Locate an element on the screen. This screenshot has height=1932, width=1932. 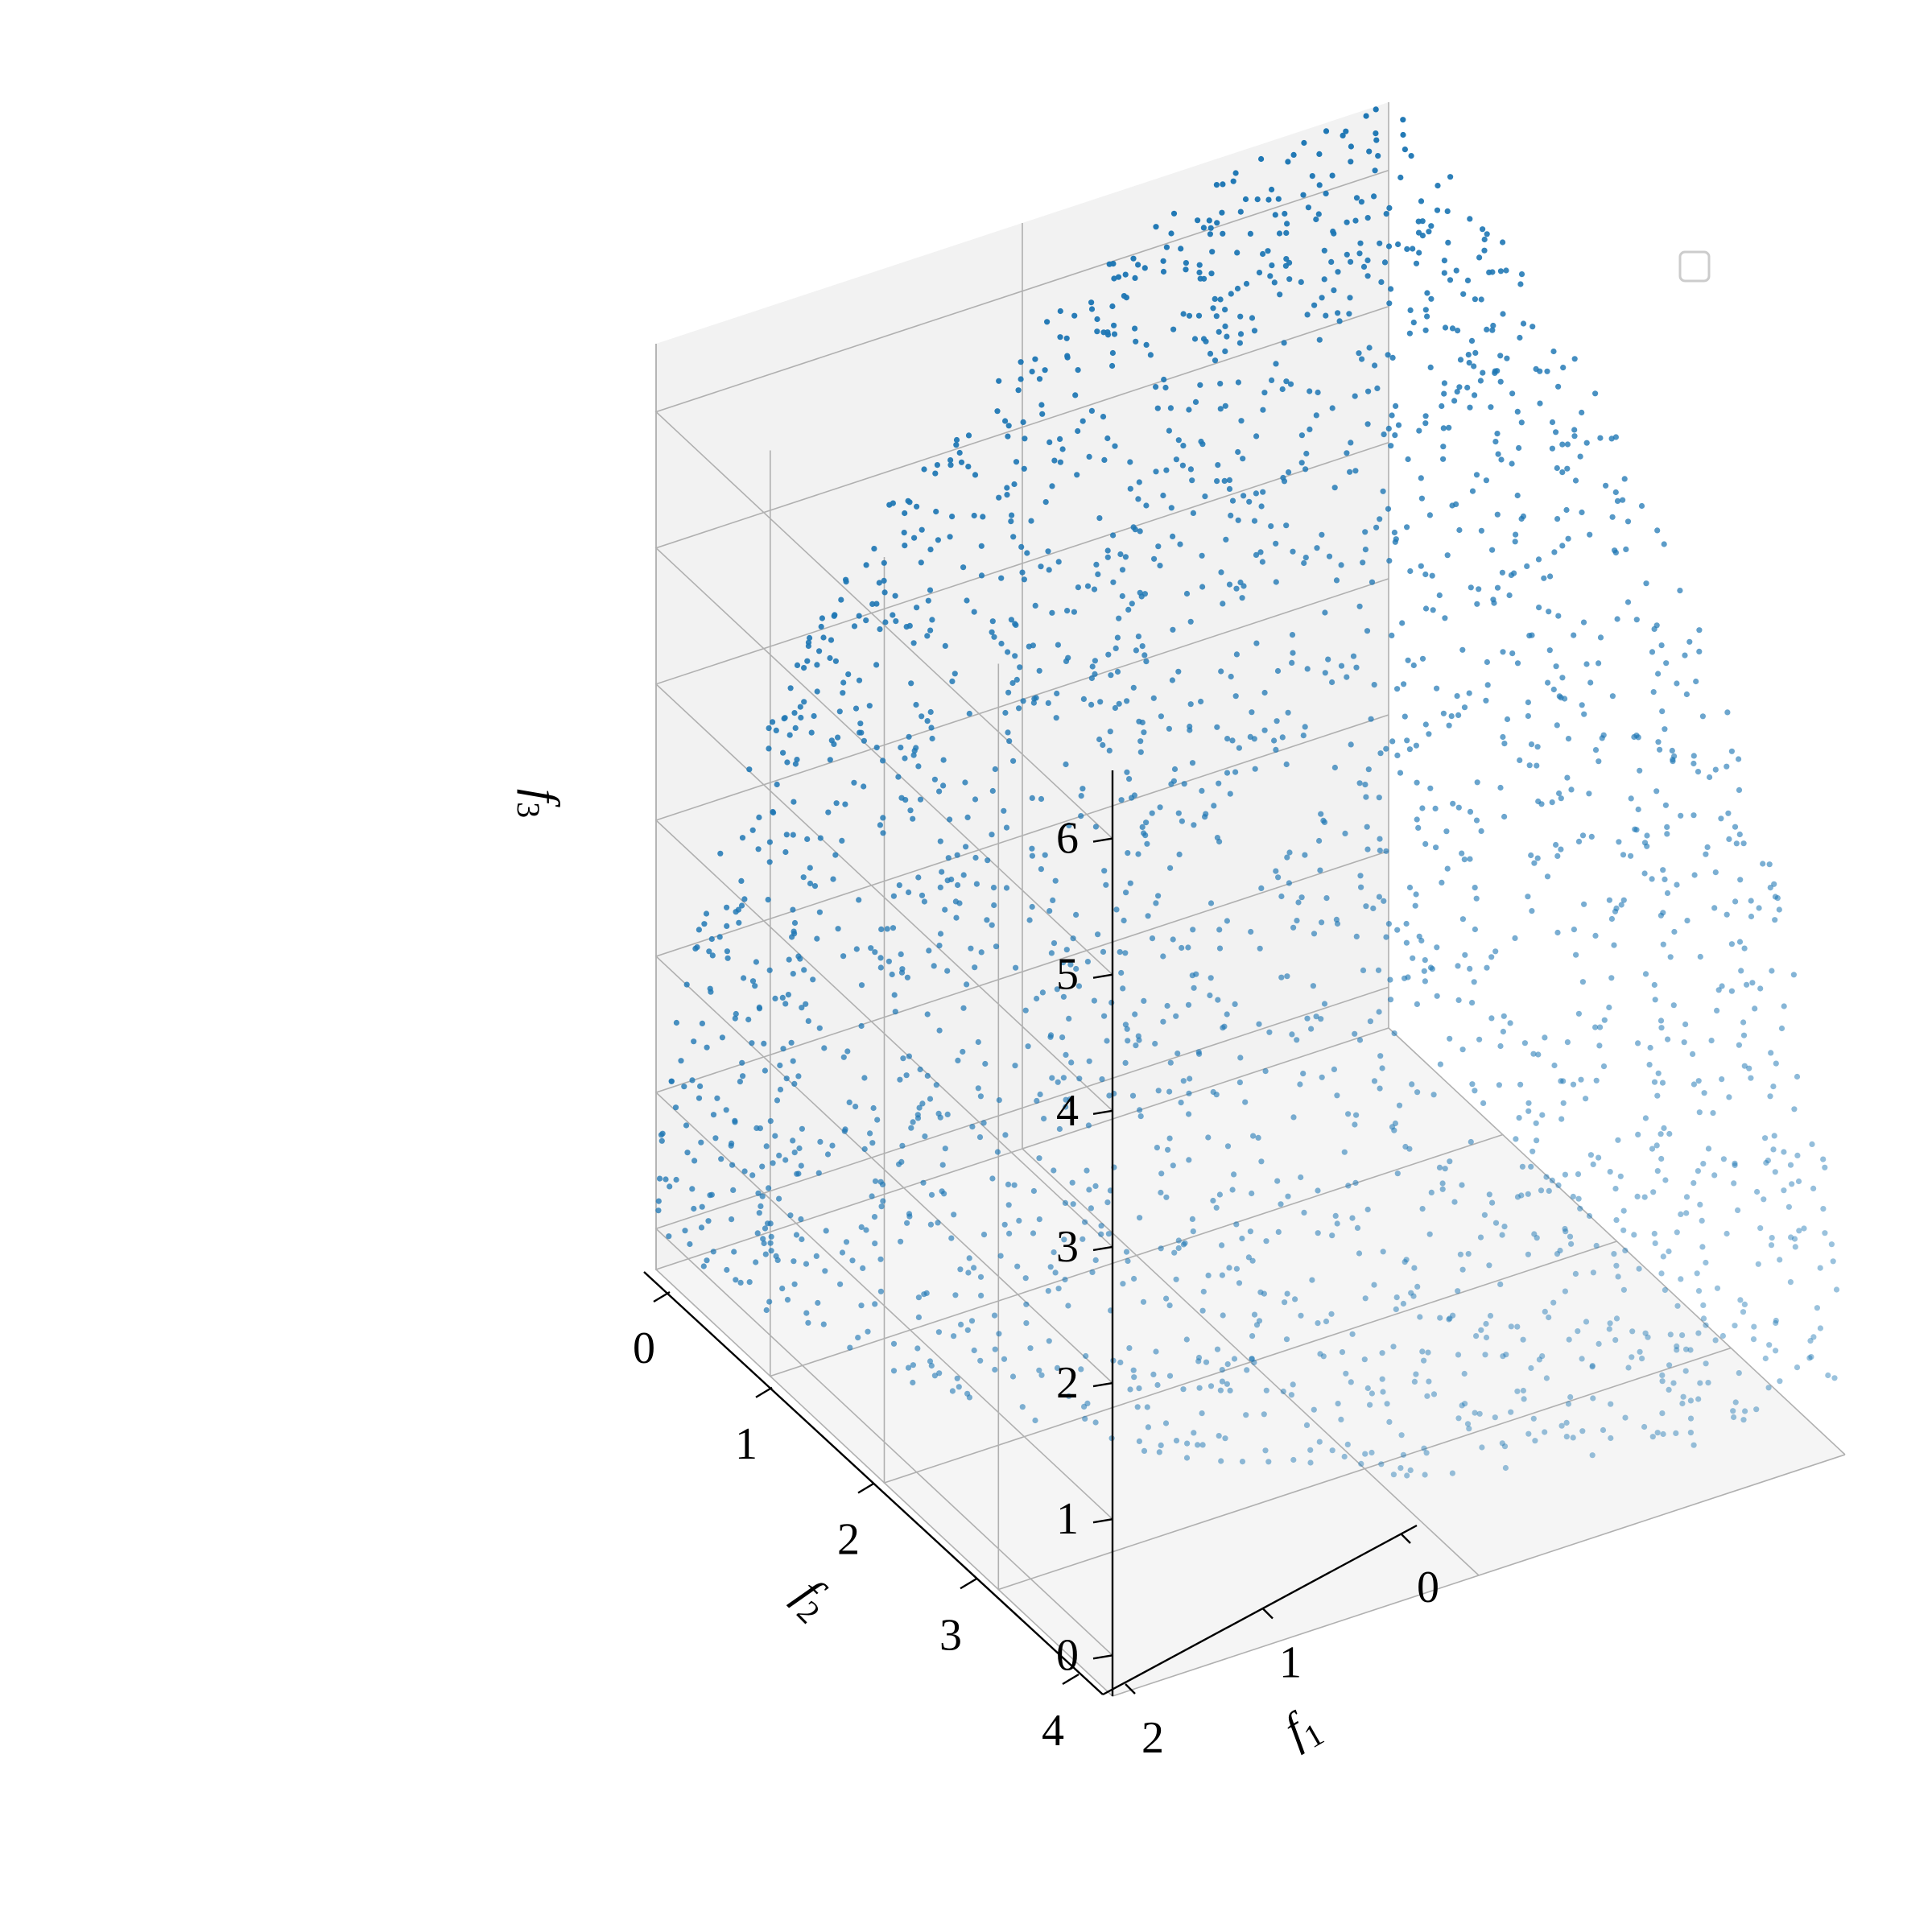
y-tick-label: 3 is located at coordinates (950, 1635).